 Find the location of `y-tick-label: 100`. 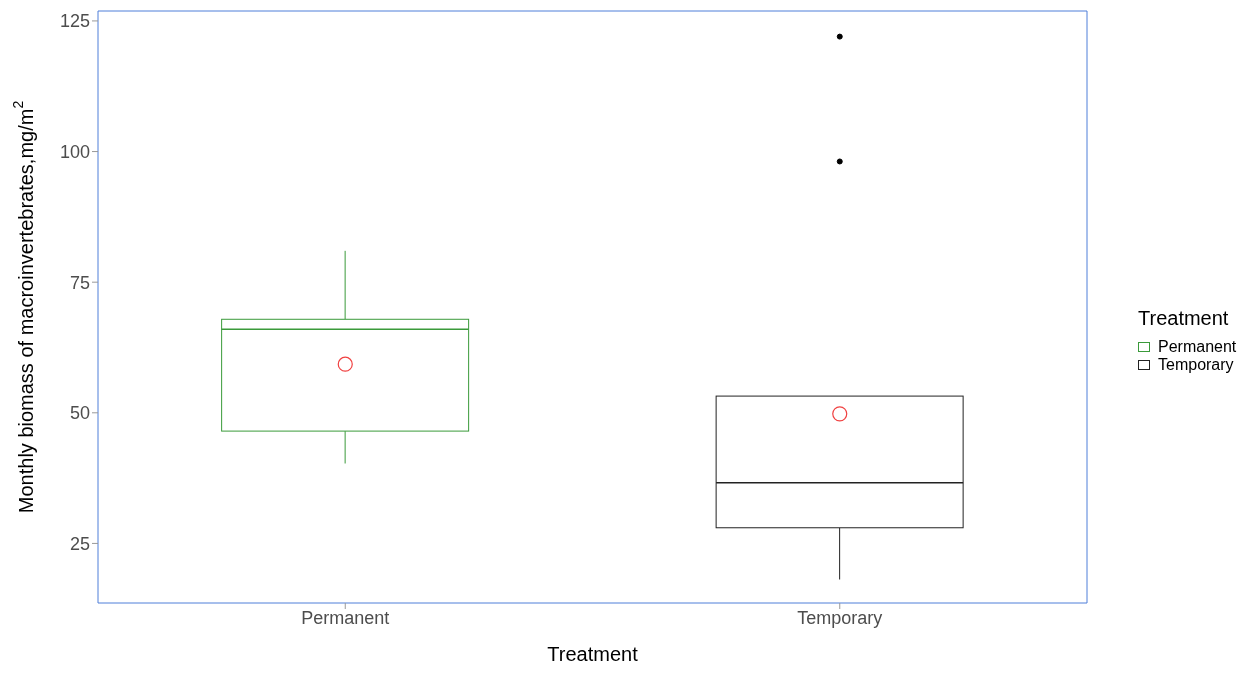

y-tick-label: 100 is located at coordinates (74, 151).